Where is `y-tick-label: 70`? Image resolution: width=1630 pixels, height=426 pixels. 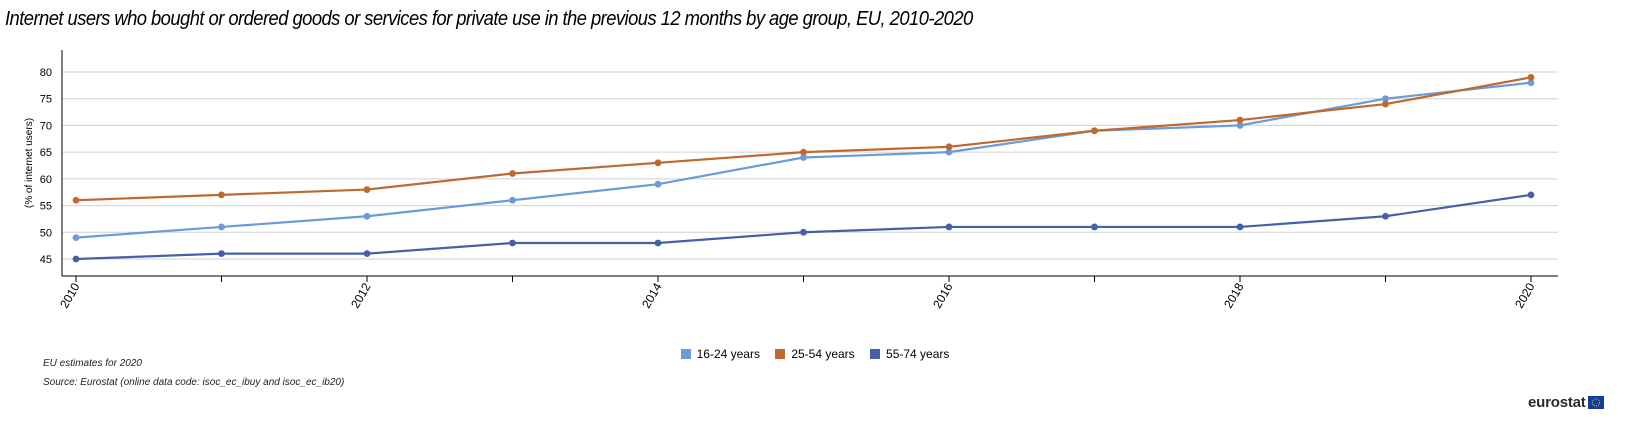 y-tick-label: 70 is located at coordinates (46, 126).